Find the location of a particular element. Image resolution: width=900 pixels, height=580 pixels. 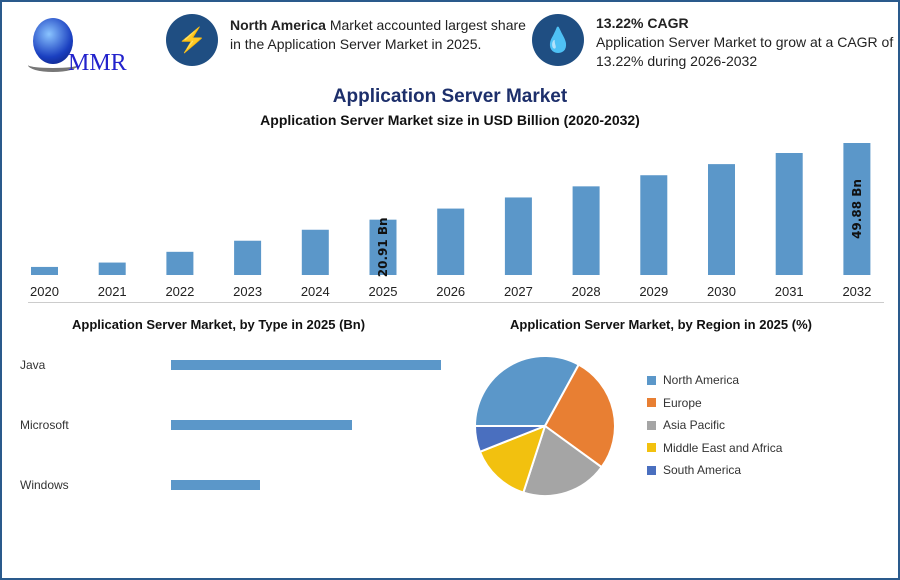

x-tick-label: 2028 is located at coordinates (586, 291).